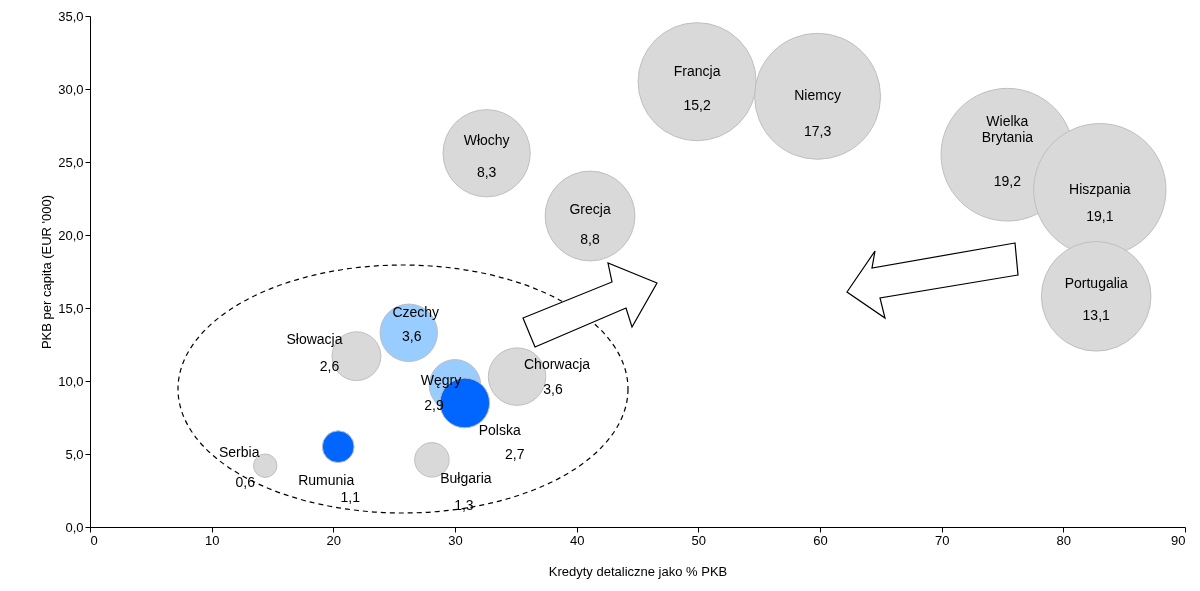  I want to click on y-tick-label: 0,0, so click(74, 527).